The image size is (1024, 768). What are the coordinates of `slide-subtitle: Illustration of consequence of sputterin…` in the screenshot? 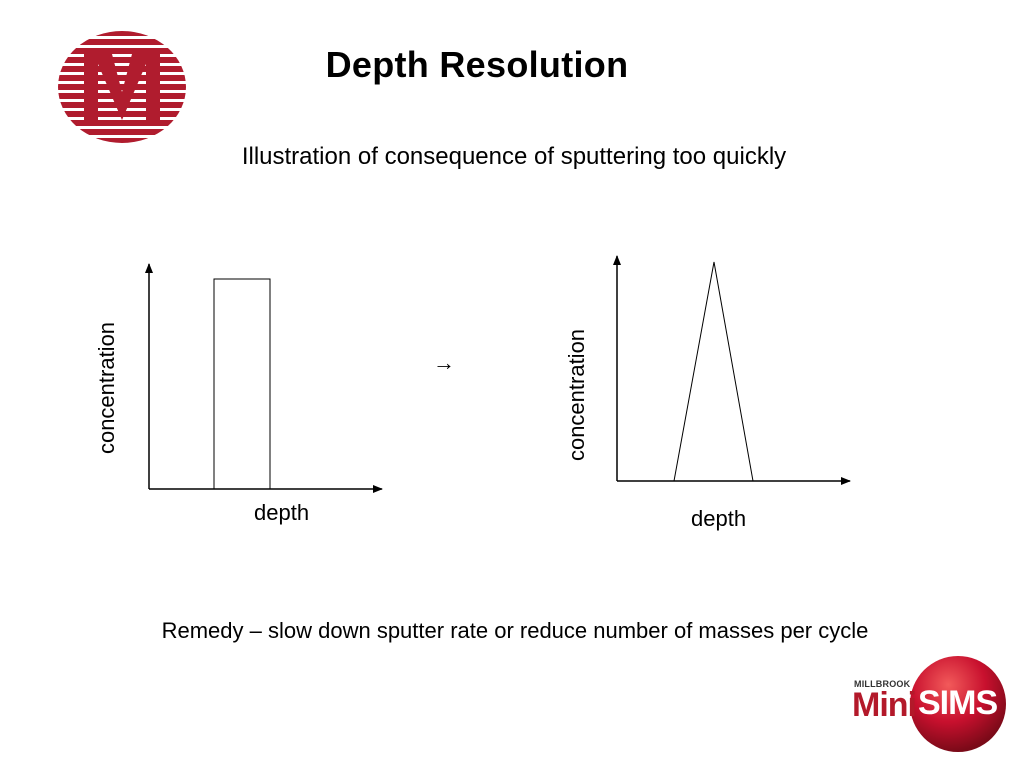 It's located at (514, 156).